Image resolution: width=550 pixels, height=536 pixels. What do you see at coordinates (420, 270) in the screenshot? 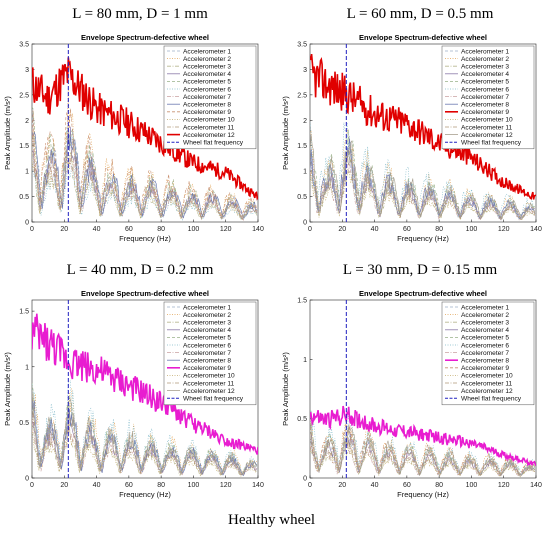
I see `caption-panel-4: L = 30 mm, D = 0.15 mm` at bounding box center [420, 270].